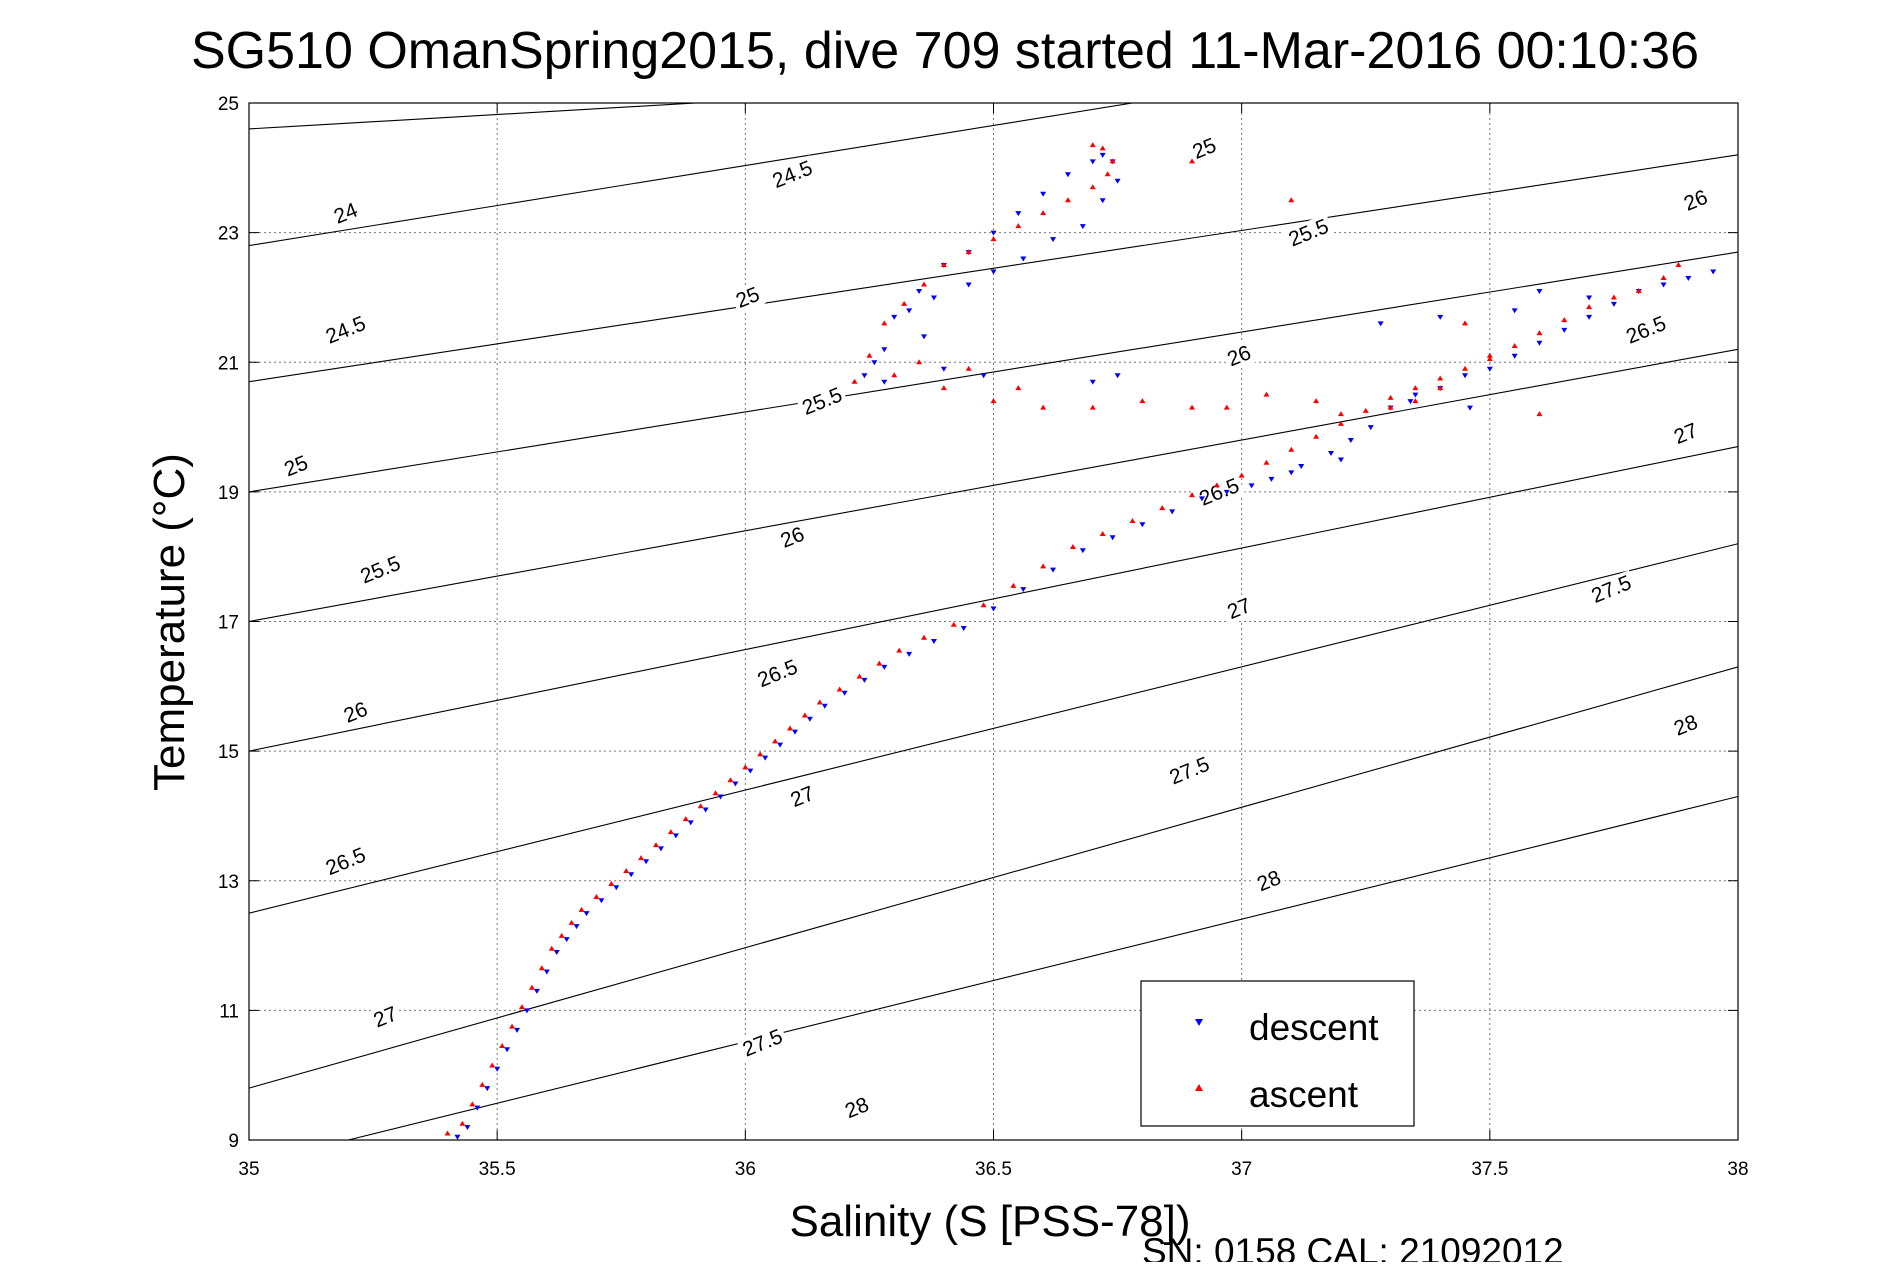  Describe the element at coordinates (792, 174) in the screenshot. I see `isopycnal-label: 24.5` at that location.